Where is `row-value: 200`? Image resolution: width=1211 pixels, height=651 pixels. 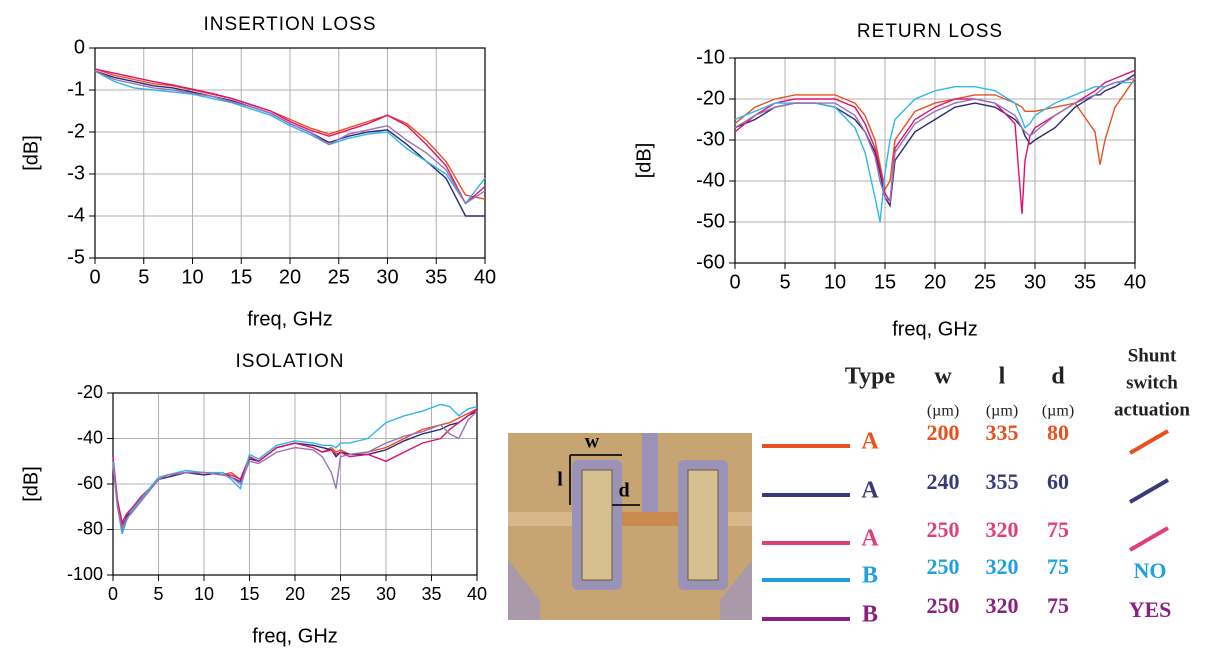
row-value: 200 is located at coordinates (943, 432).